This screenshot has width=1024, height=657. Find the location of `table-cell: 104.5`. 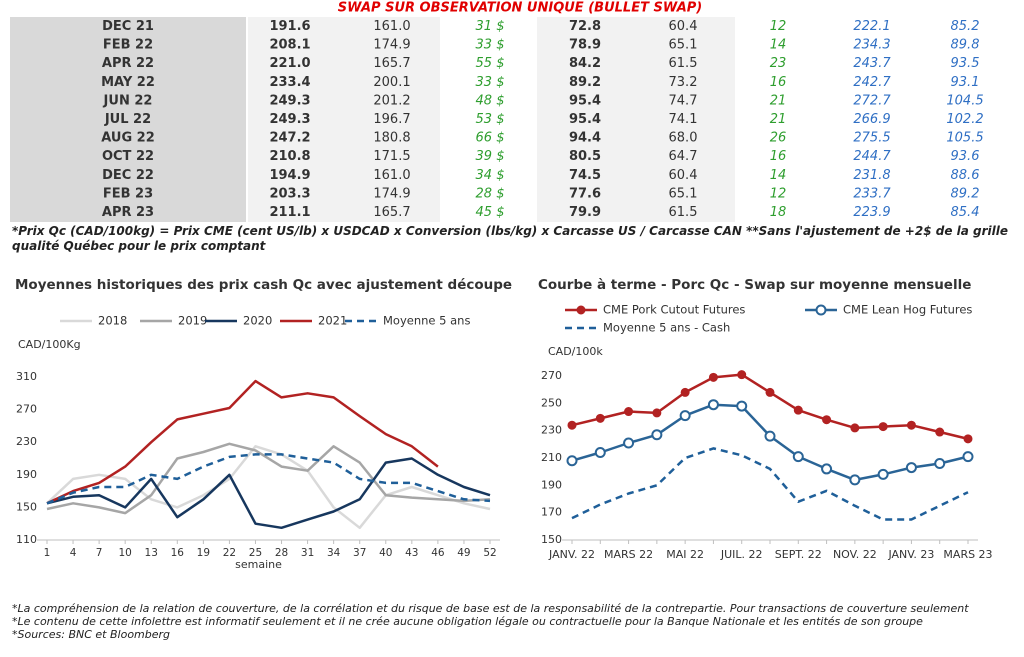

table-cell: 104.5 is located at coordinates (964, 100).